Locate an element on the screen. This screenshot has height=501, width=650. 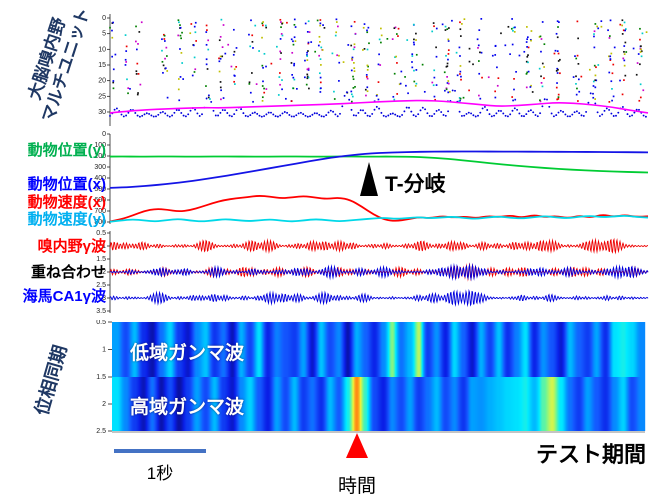
label-overlay: 重ね合わせ is located at coordinates (68, 272).